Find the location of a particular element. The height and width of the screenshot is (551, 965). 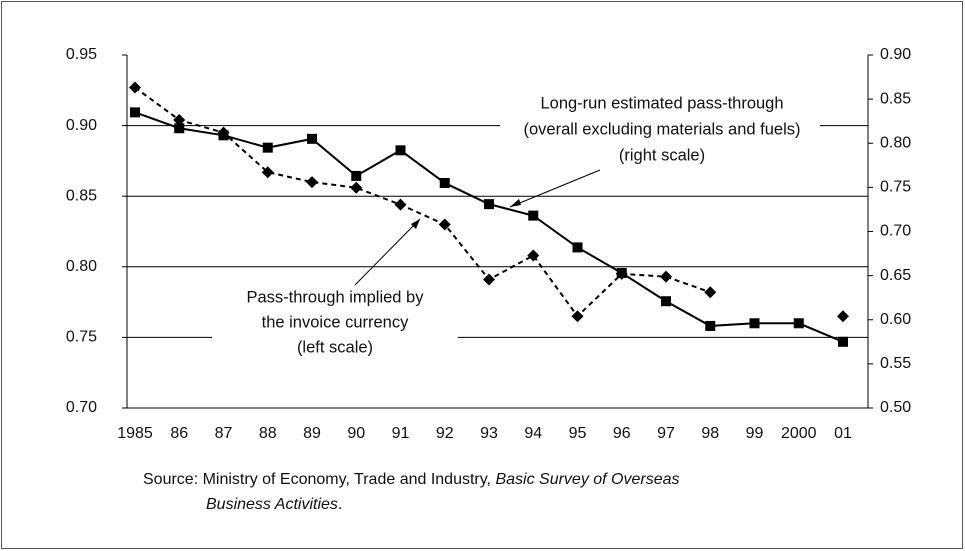

x-tick-label: 87 is located at coordinates (224, 433).